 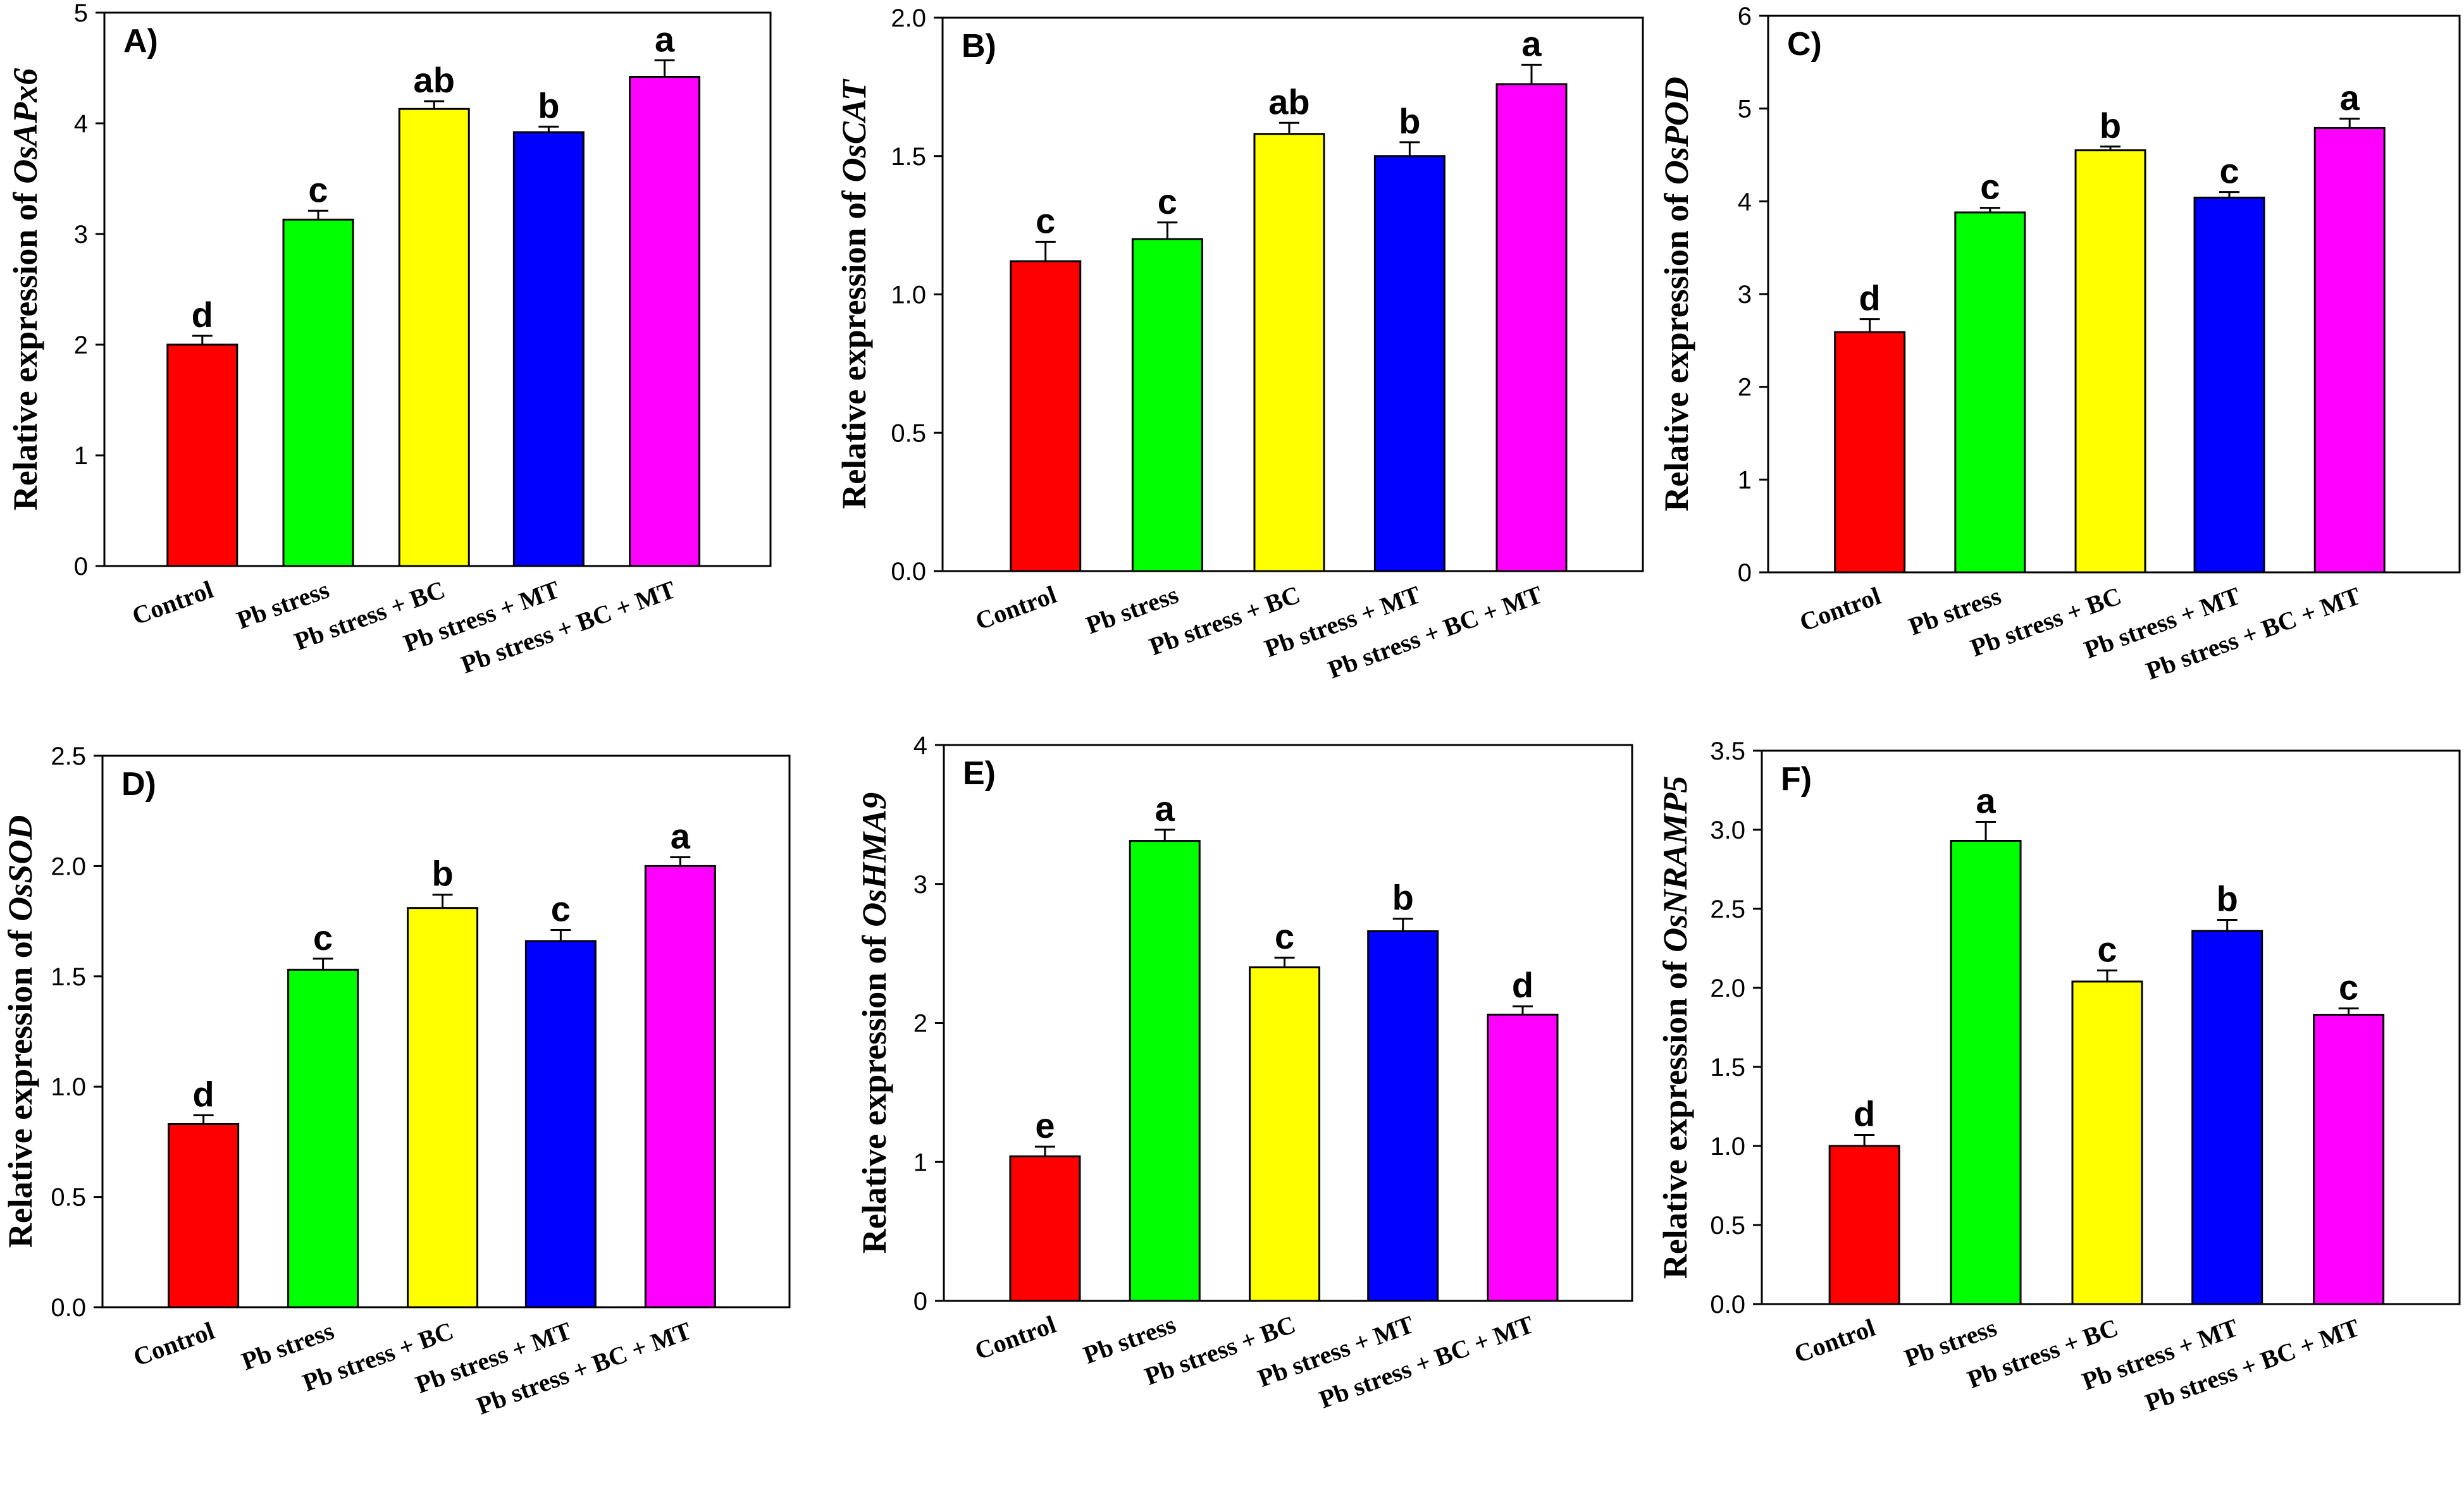 What do you see at coordinates (979, 773) in the screenshot?
I see `panel-label: E)` at bounding box center [979, 773].